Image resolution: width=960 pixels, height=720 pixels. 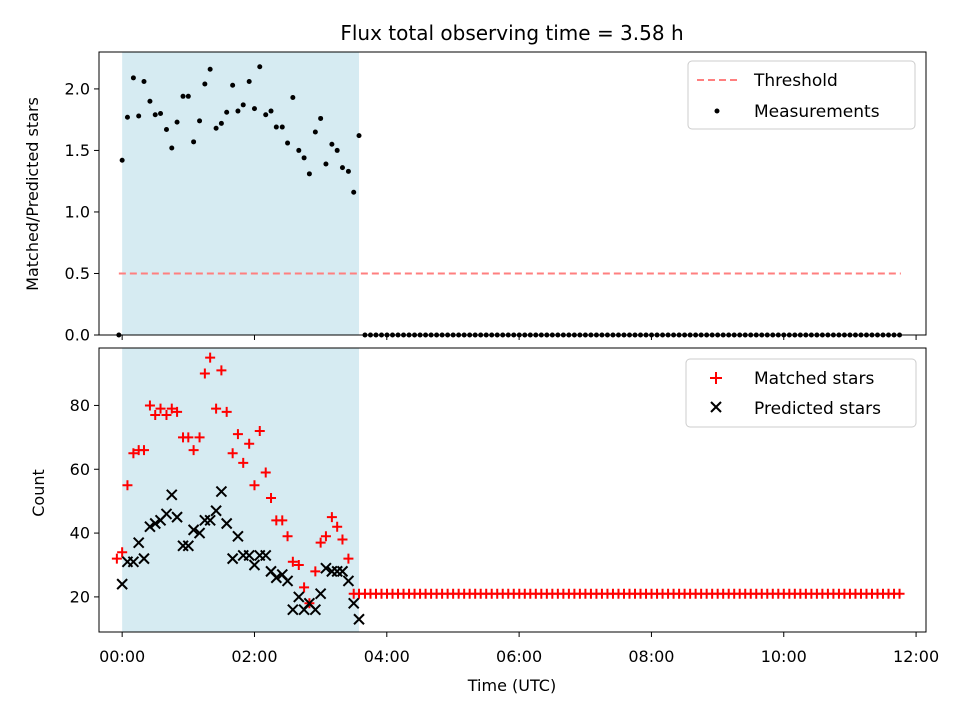 What do you see at coordinates (519, 656) in the screenshot?
I see `xtick-label-3: 06:00` at bounding box center [519, 656].